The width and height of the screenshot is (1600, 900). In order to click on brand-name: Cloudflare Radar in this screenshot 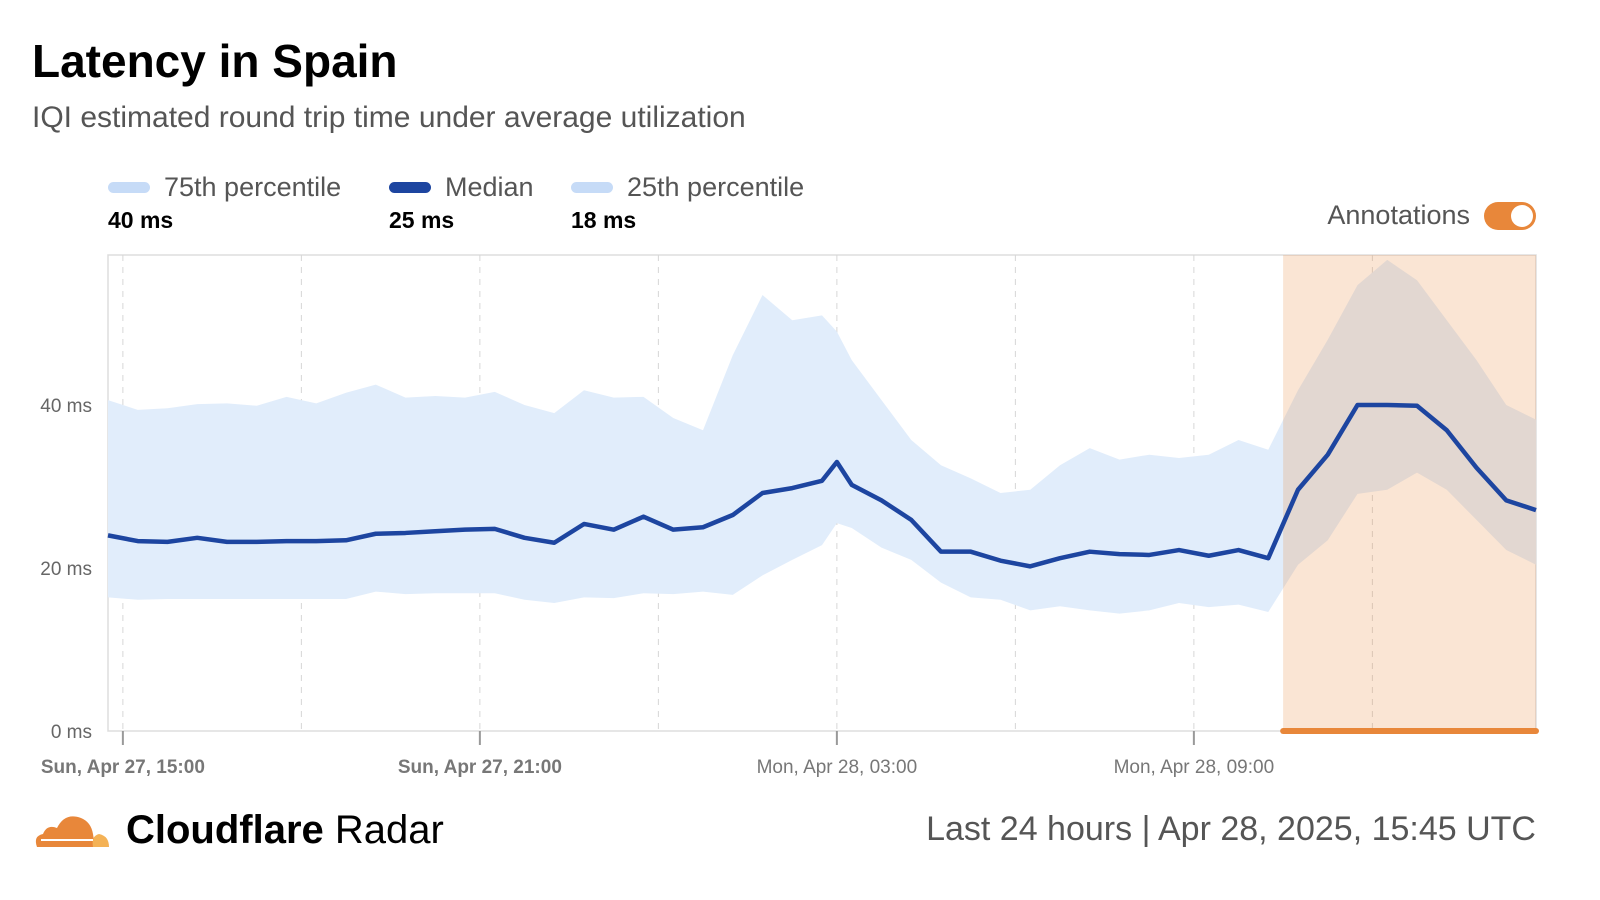, I will do `click(285, 830)`.